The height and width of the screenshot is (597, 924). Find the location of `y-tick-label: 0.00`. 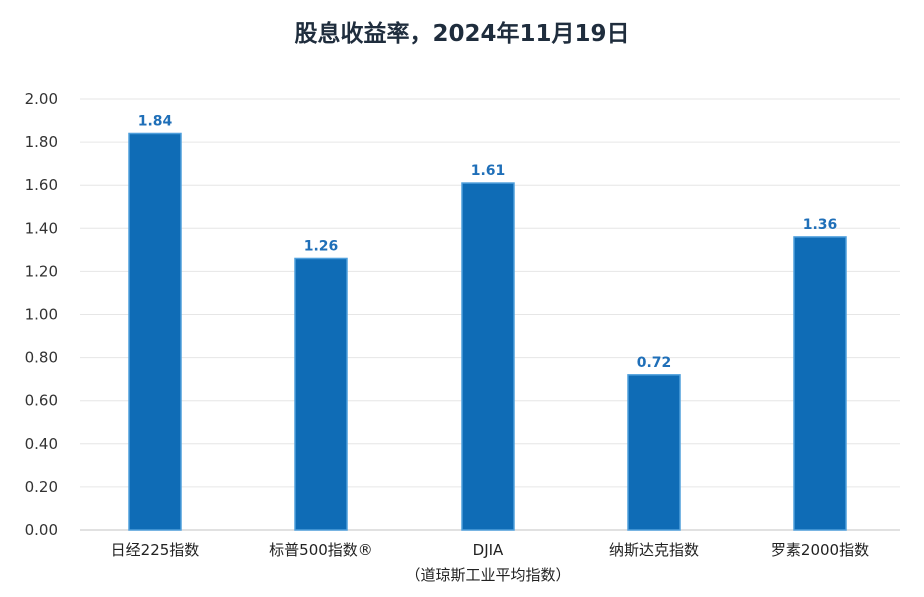

y-tick-label: 0.00 is located at coordinates (41, 530).